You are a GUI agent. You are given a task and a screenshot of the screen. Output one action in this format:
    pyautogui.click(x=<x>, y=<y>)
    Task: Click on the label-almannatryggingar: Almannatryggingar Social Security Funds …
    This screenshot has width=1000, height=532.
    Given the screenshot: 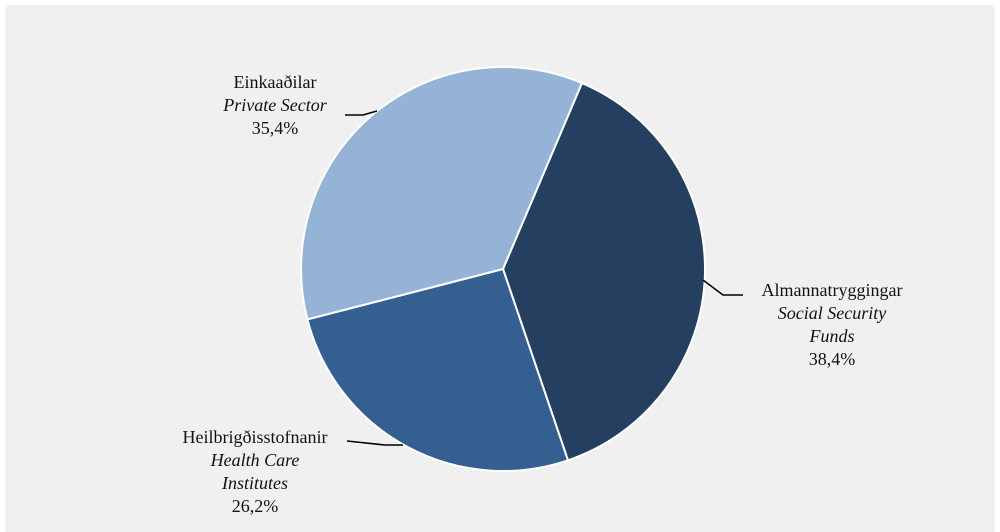 What is the action you would take?
    pyautogui.click(x=832, y=325)
    